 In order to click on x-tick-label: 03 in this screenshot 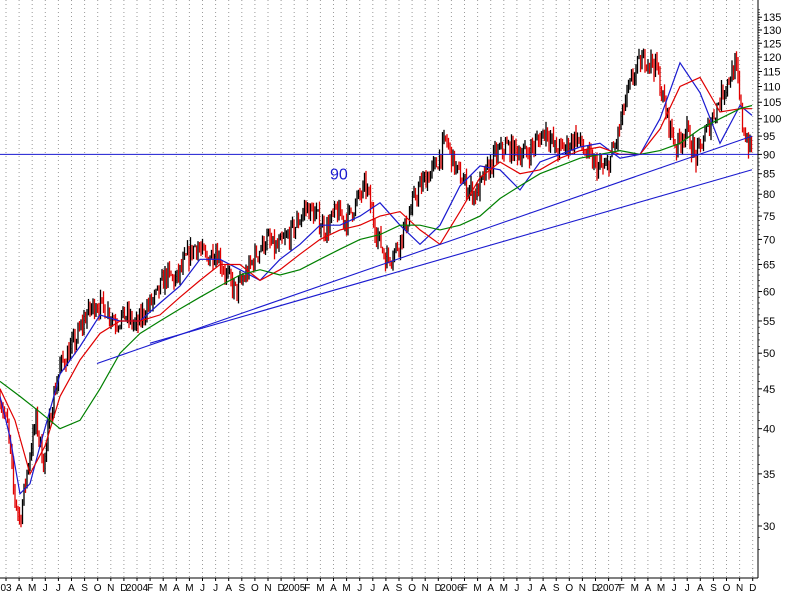, I will do `click(6, 588)`.